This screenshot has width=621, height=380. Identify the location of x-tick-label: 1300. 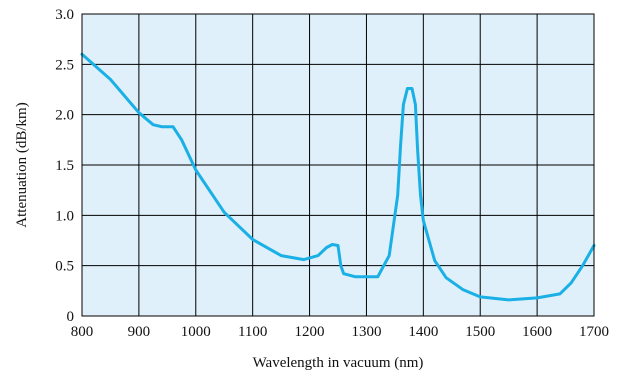
(366, 332).